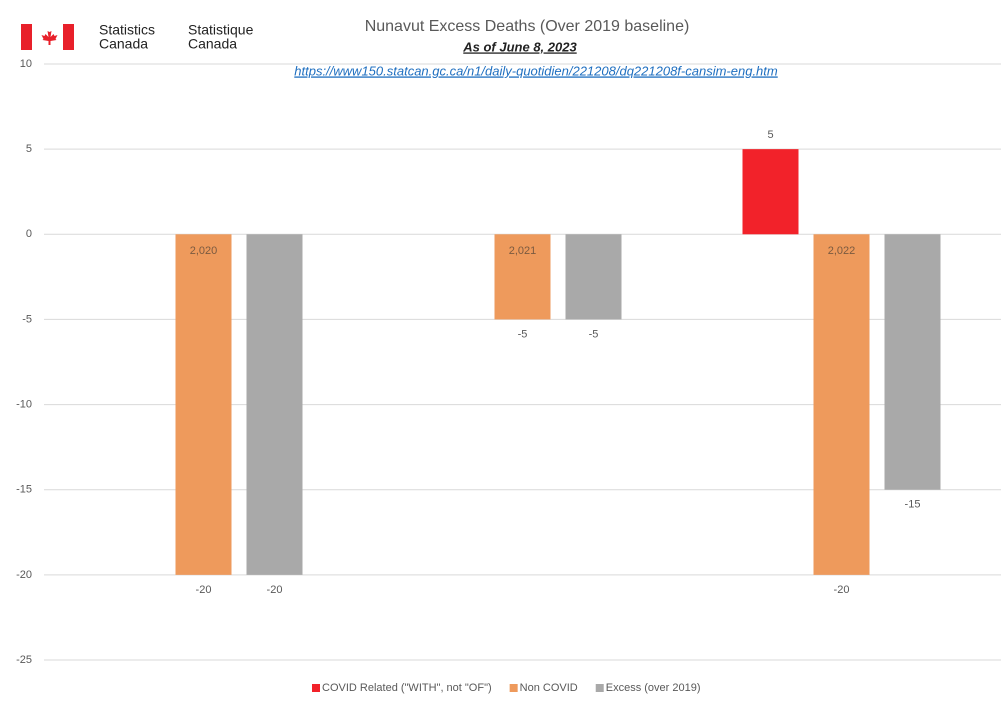 The image size is (1001, 703). I want to click on y-tick-label: 10, so click(26, 64).